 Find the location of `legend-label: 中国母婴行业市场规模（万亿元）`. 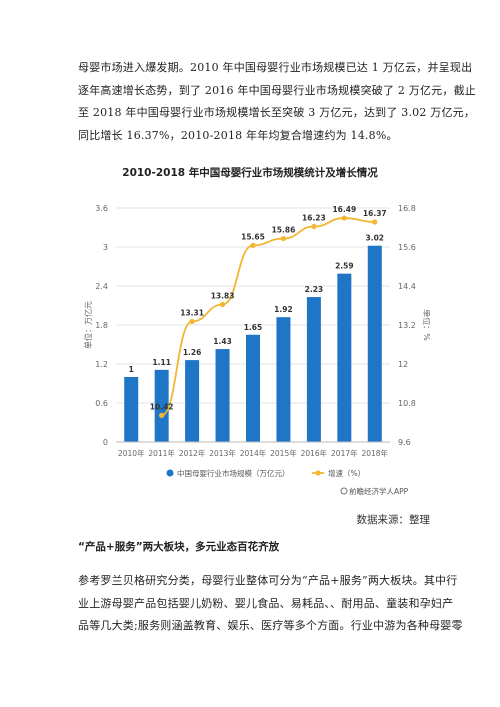

legend-label: 中国母婴行业市场规模（万亿元） is located at coordinates (233, 473).